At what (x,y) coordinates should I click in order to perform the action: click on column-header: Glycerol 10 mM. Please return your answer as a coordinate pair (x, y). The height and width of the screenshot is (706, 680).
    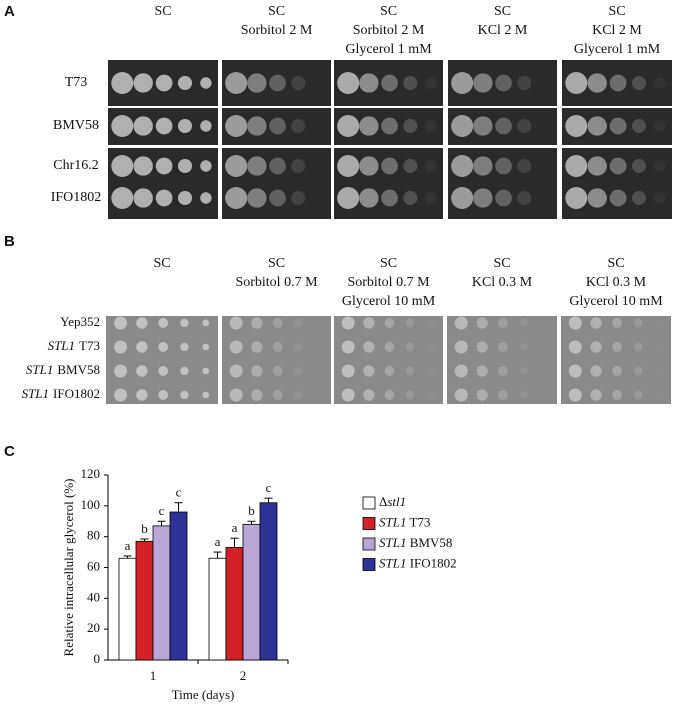
    Looking at the image, I should click on (616, 301).